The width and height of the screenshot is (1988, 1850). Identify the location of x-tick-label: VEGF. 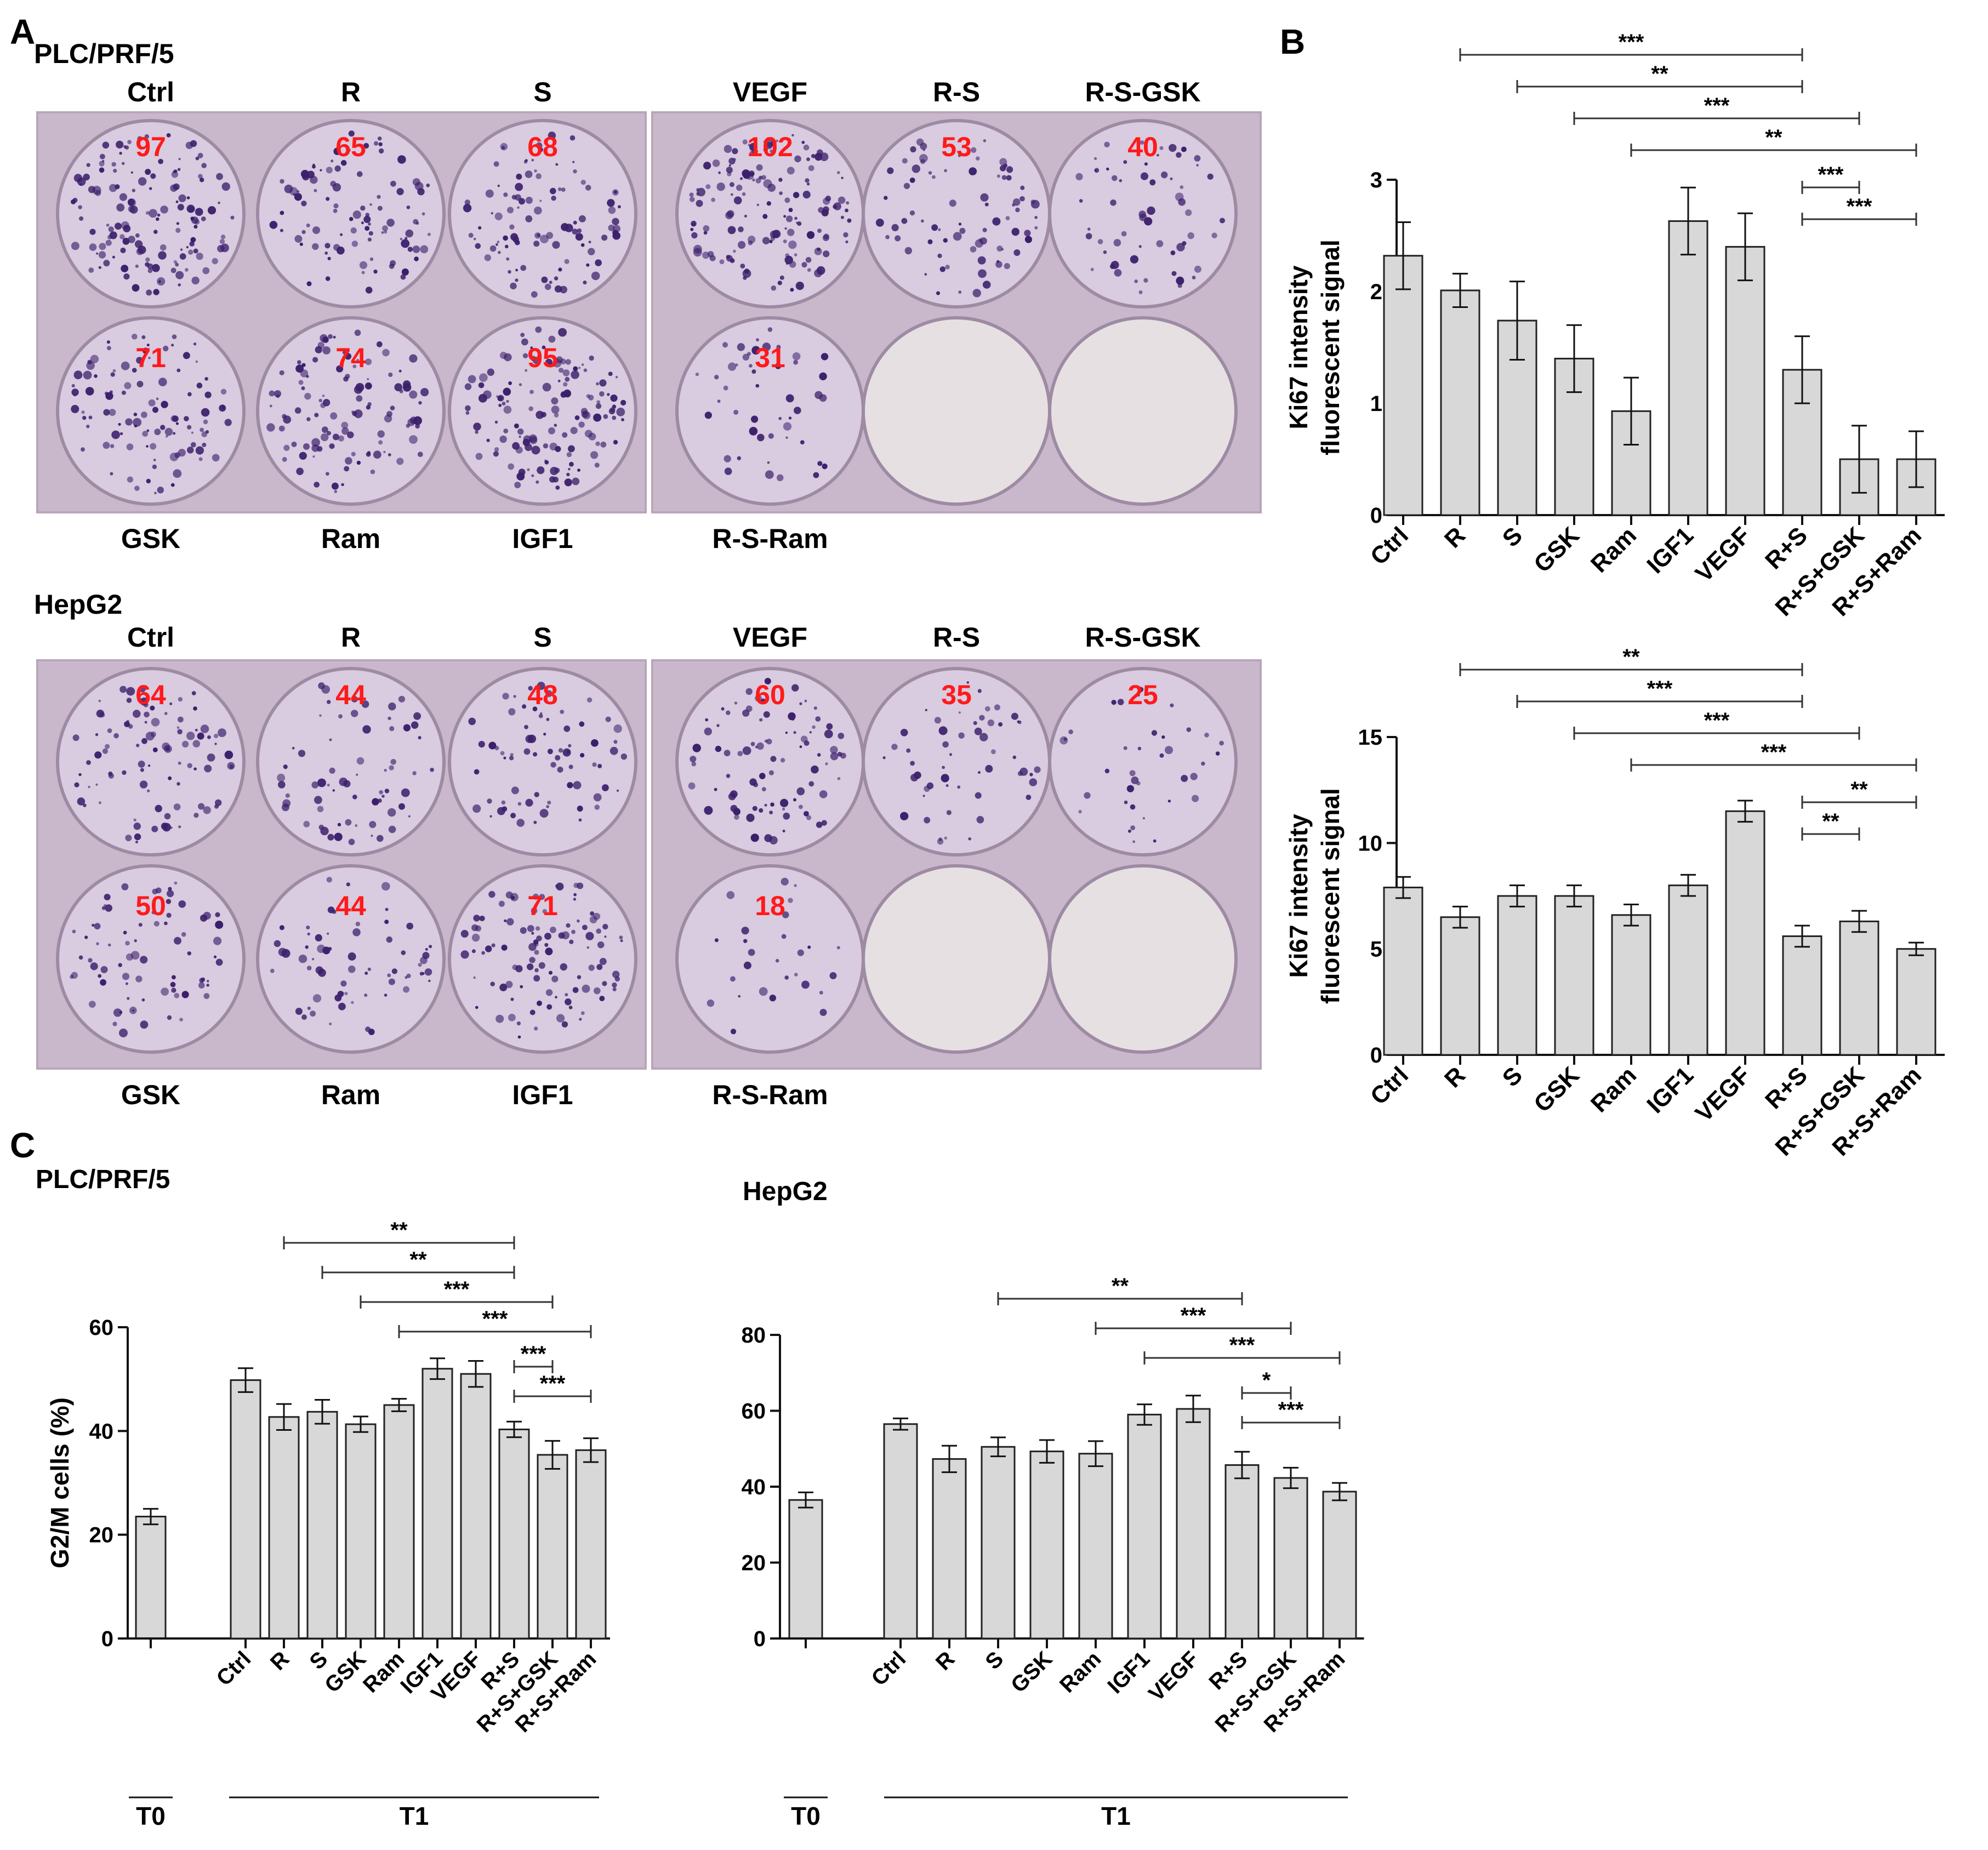
(1723, 1094).